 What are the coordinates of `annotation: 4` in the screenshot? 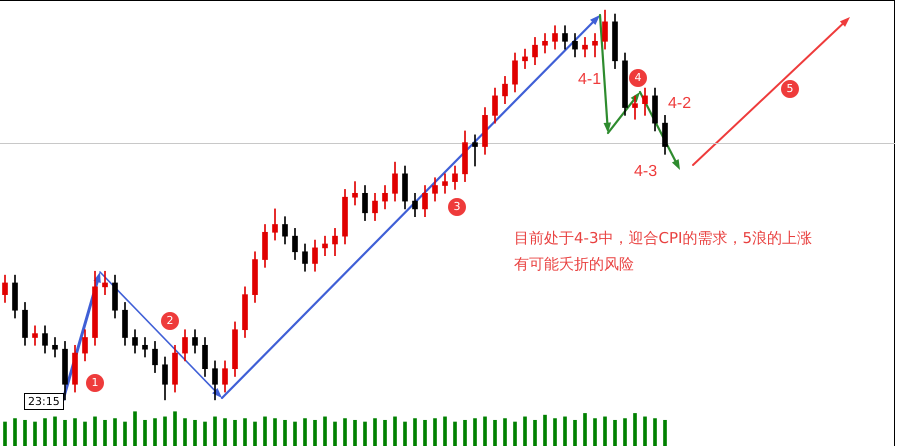 It's located at (638, 78).